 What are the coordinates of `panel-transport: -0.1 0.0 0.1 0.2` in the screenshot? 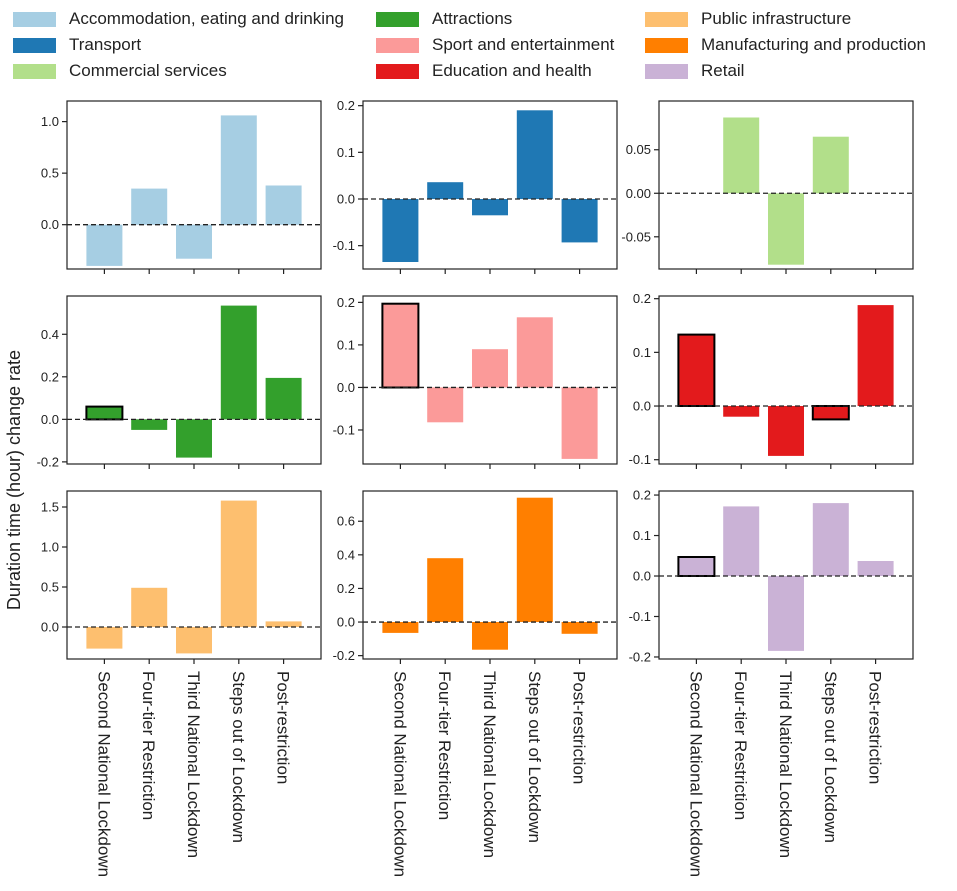 It's located at (475, 186).